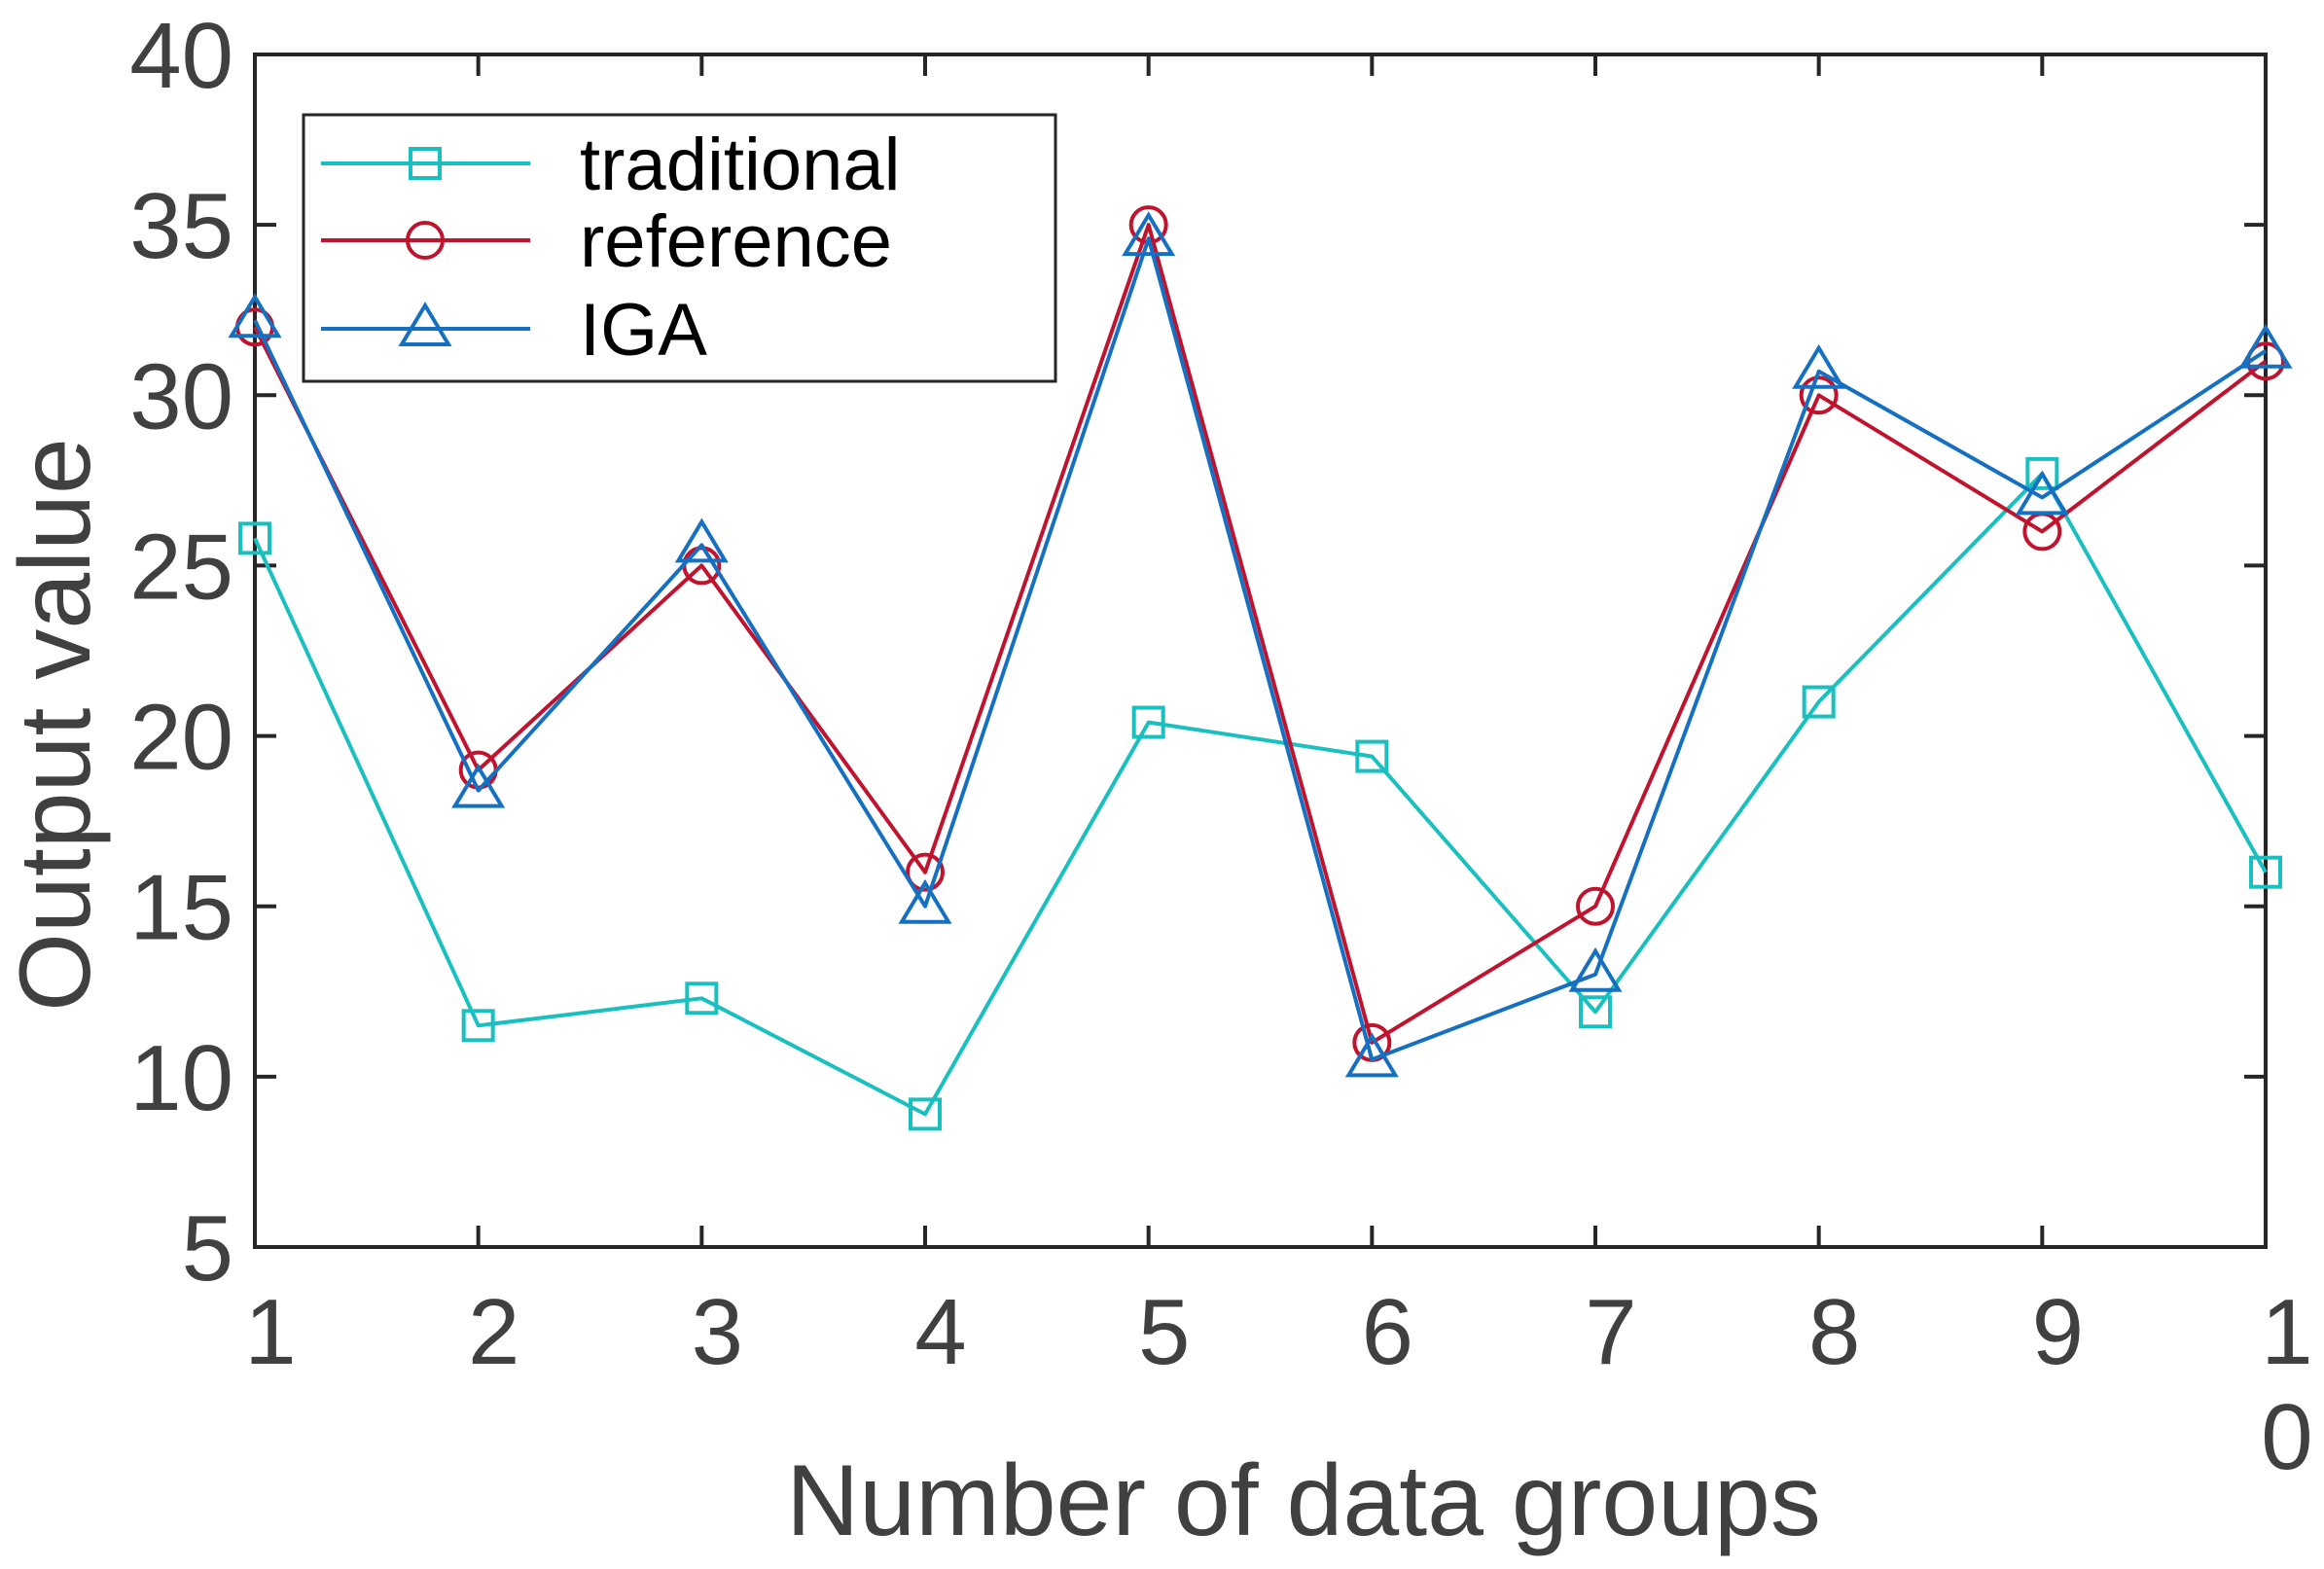  Describe the element at coordinates (643, 330) in the screenshot. I see `legend-label: IGA` at that location.